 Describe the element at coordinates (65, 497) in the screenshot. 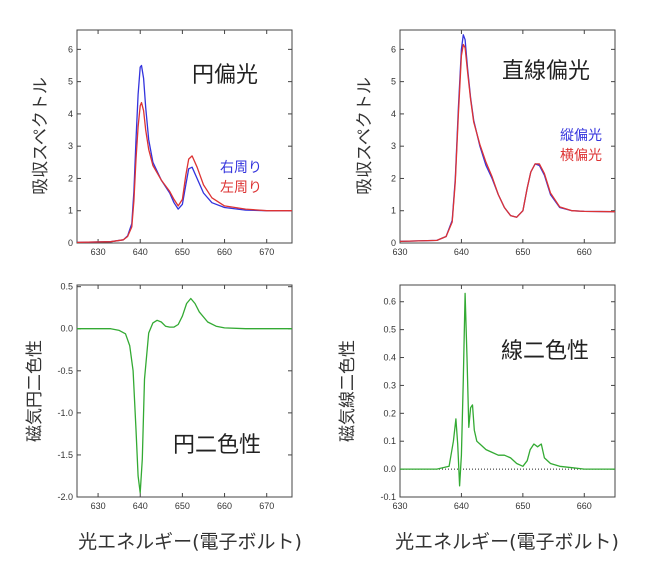

I see `y-tick-label: -2.0` at that location.